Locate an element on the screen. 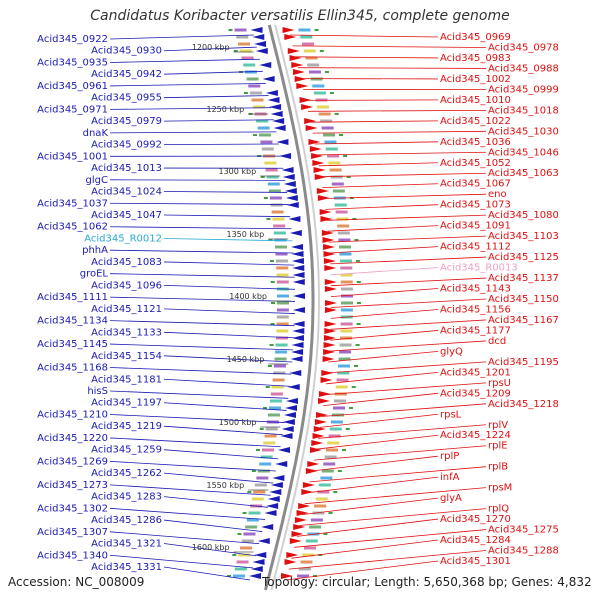 The image size is (600, 600). gene-label-left: Acid345_0942 is located at coordinates (126, 74).